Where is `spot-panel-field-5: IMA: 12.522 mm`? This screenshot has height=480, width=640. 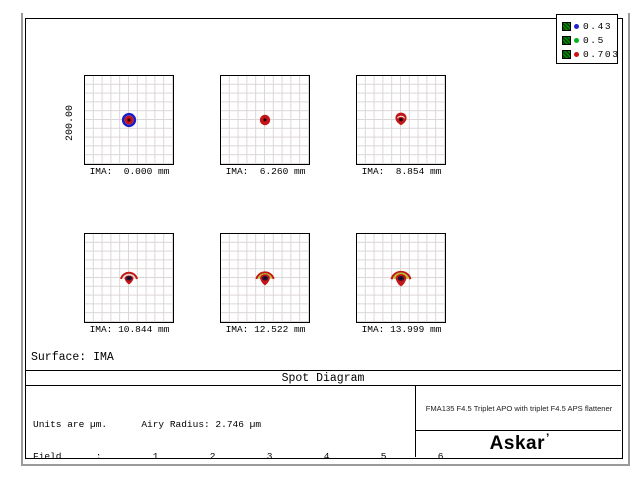
spot-panel-field-5: IMA: 12.522 mm is located at coordinates (265, 285).